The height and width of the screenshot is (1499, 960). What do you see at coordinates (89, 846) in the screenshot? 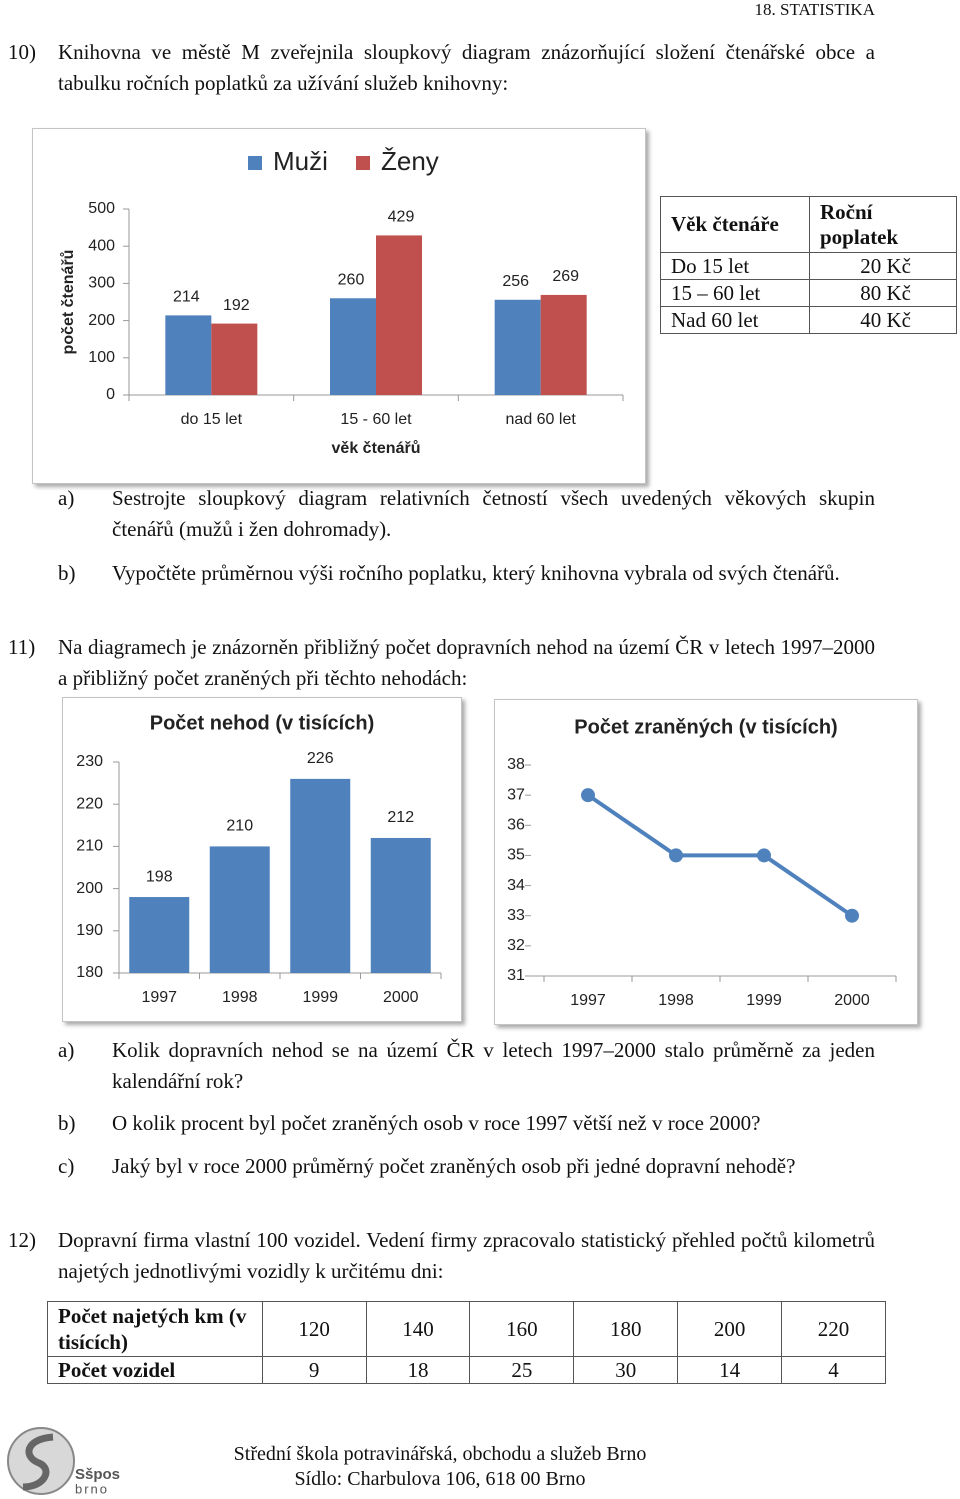
I see `y-tick-label: 210` at bounding box center [89, 846].